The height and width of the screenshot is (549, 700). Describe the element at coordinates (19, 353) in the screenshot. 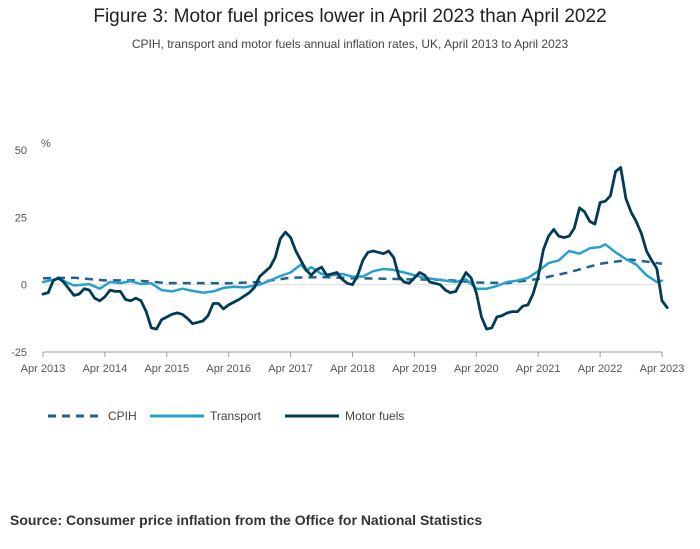

I see `y-tick-label: -25` at that location.